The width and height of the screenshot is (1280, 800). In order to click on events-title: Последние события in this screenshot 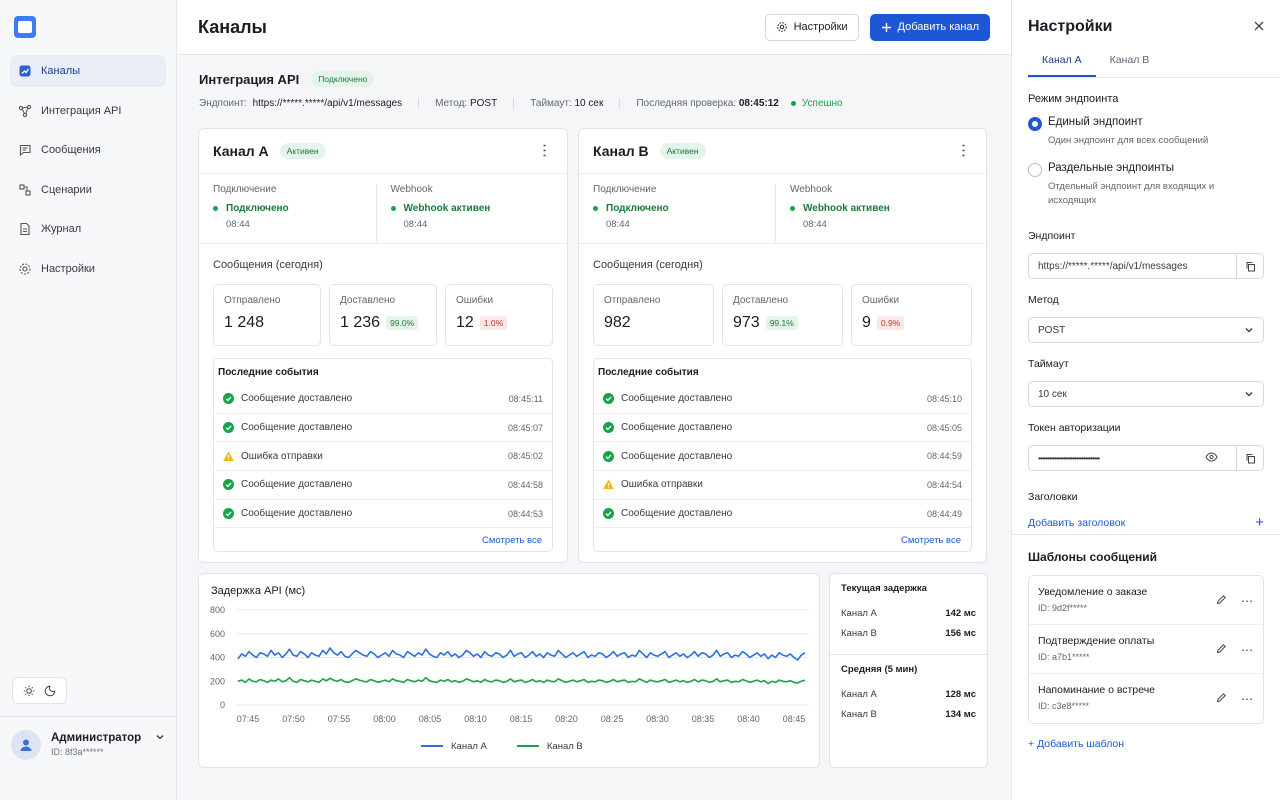, I will do `click(648, 372)`.